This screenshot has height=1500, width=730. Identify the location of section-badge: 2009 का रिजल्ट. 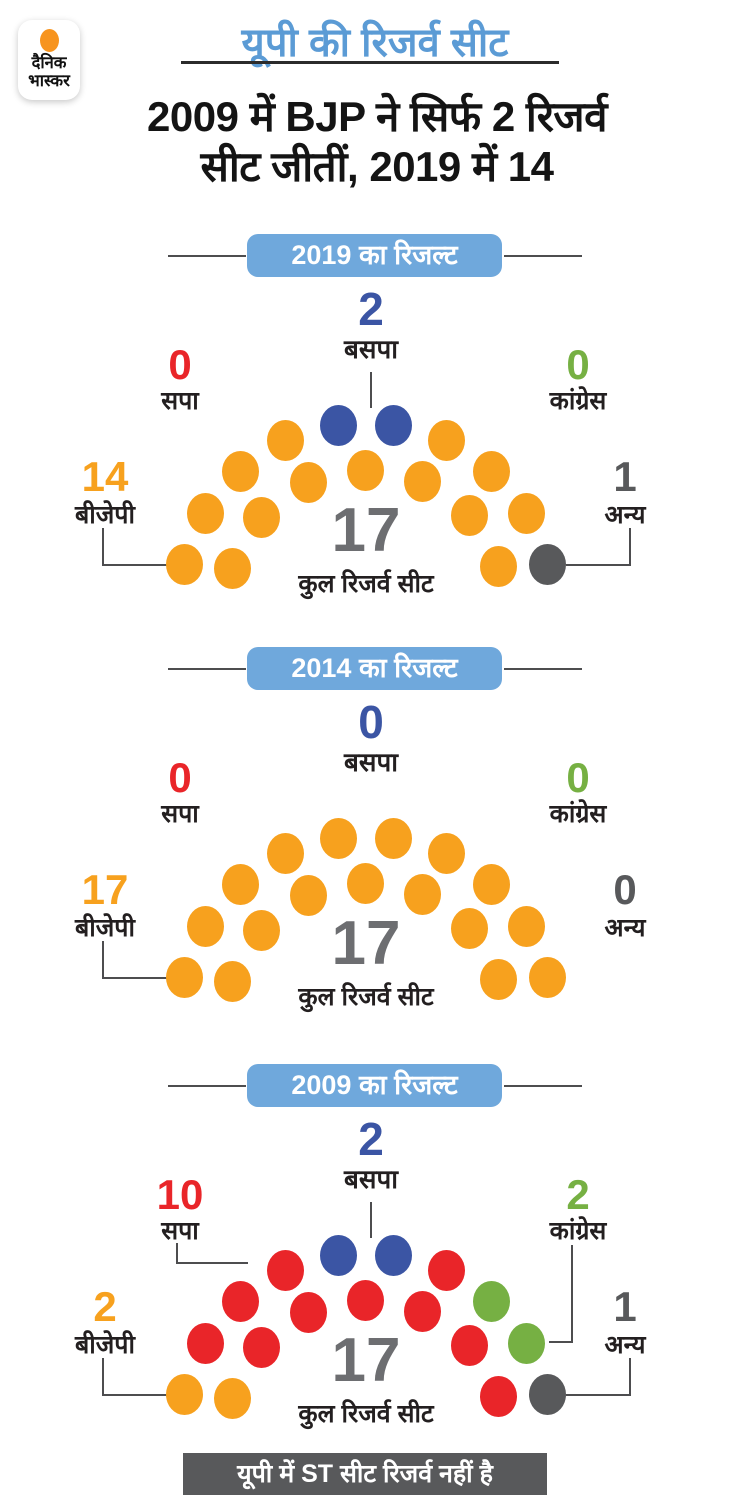
(374, 1085).